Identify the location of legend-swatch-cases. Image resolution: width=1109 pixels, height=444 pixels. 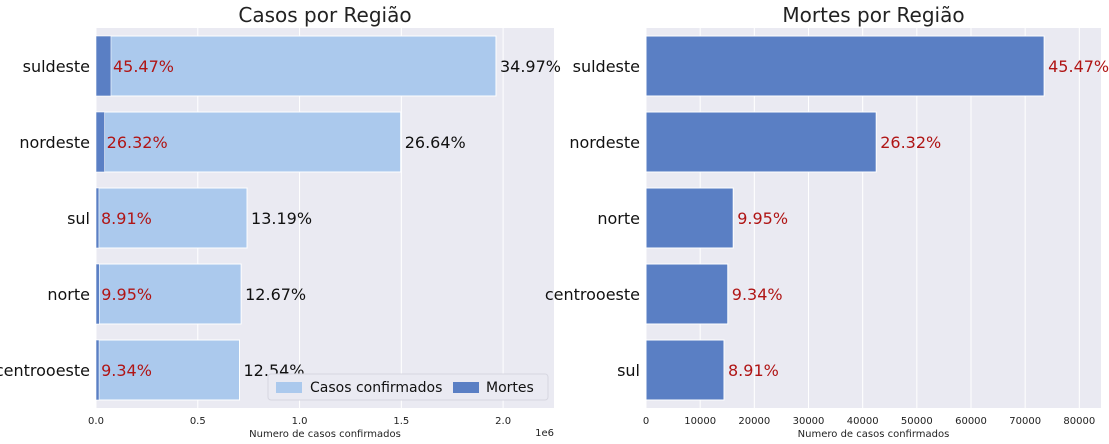
(289, 387).